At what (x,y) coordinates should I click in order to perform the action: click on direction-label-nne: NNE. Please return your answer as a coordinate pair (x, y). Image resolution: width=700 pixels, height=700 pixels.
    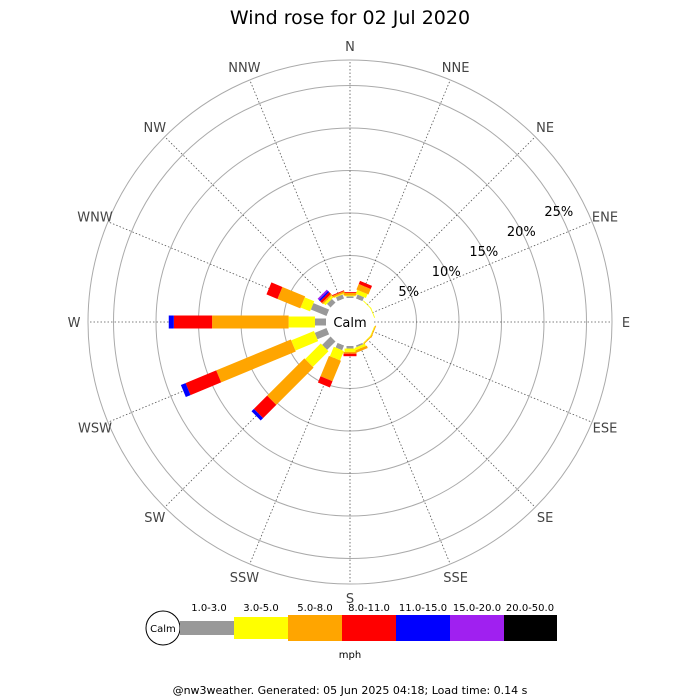
    Looking at the image, I should click on (456, 68).